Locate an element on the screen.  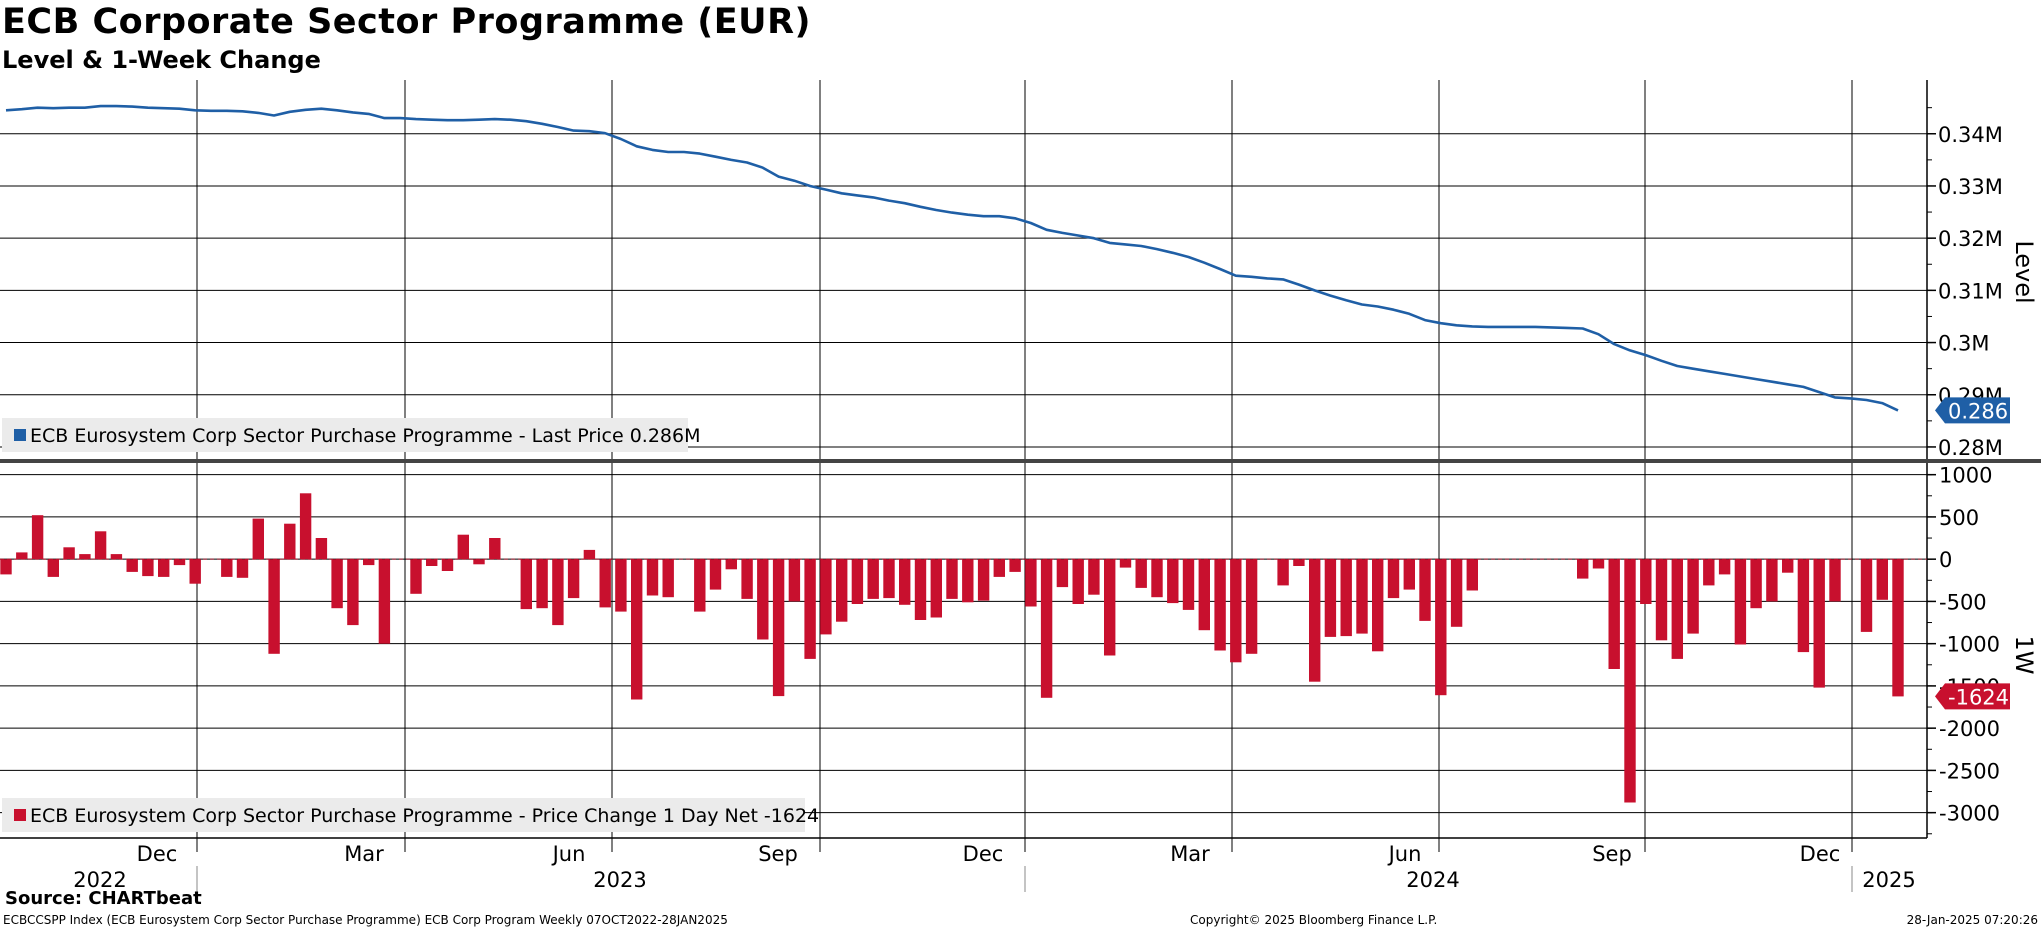
change-tick-label: -500 is located at coordinates (1963, 602).